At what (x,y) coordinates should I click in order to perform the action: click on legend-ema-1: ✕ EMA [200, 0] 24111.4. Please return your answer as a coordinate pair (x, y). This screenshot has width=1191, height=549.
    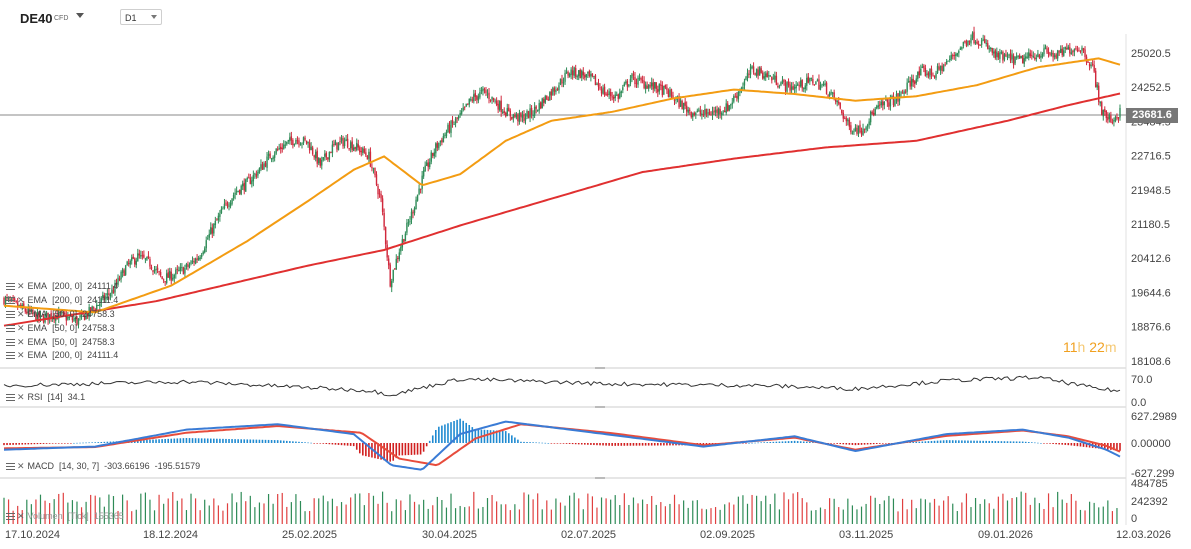
    Looking at the image, I should click on (62, 286).